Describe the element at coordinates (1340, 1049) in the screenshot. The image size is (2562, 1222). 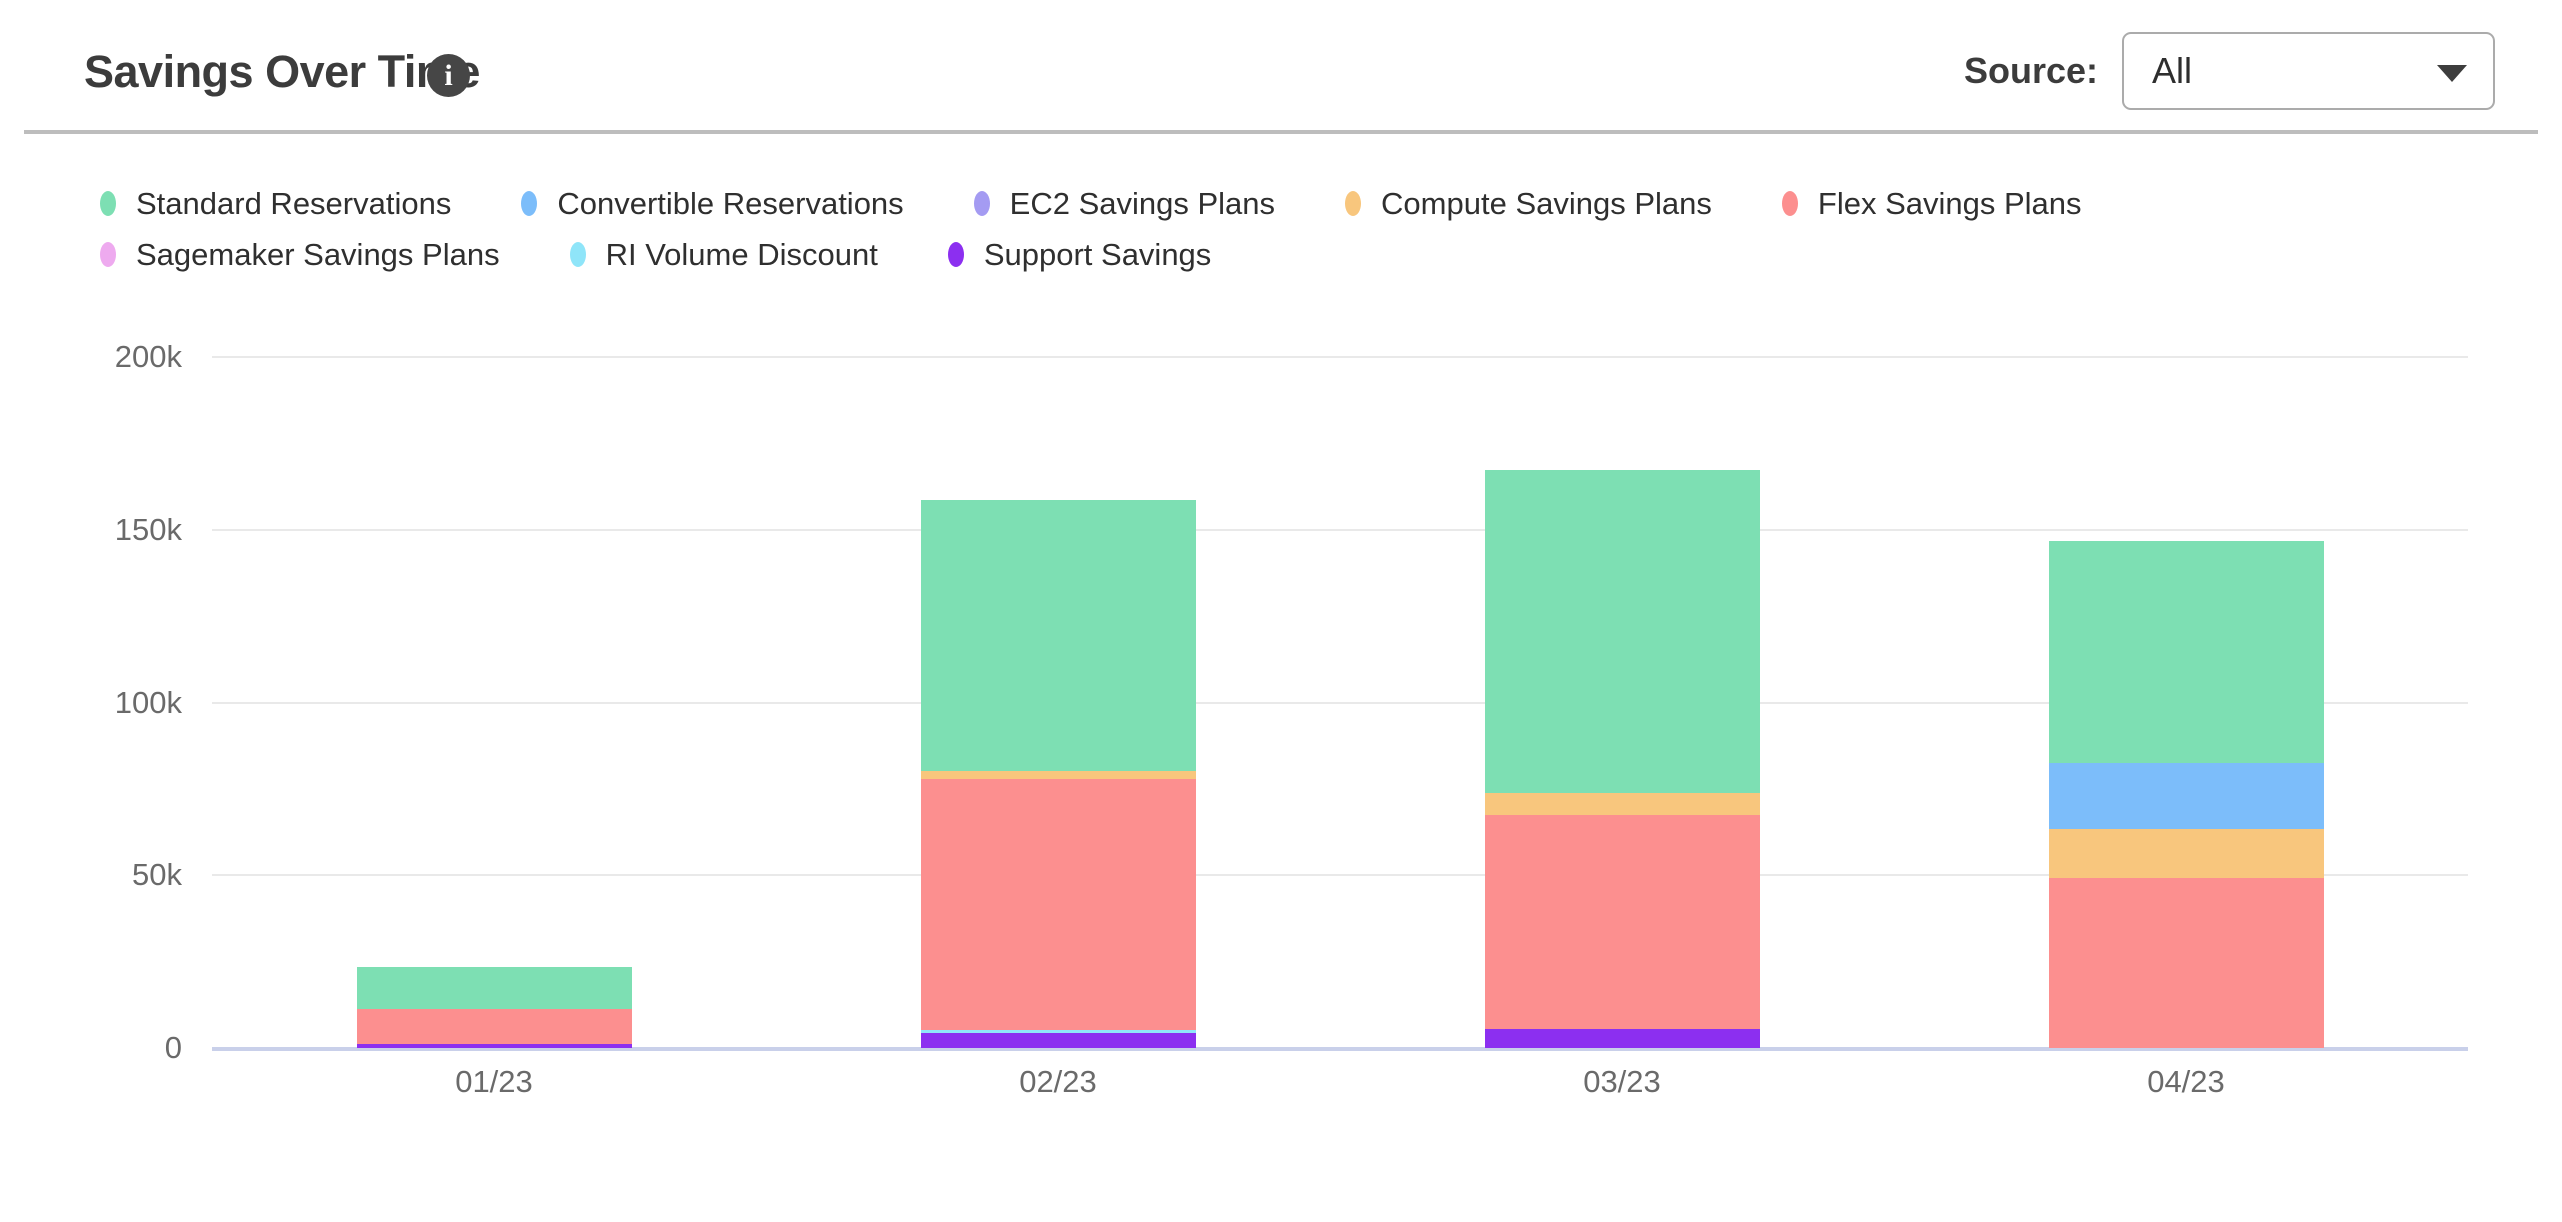
I see `x-axis-baseline` at that location.